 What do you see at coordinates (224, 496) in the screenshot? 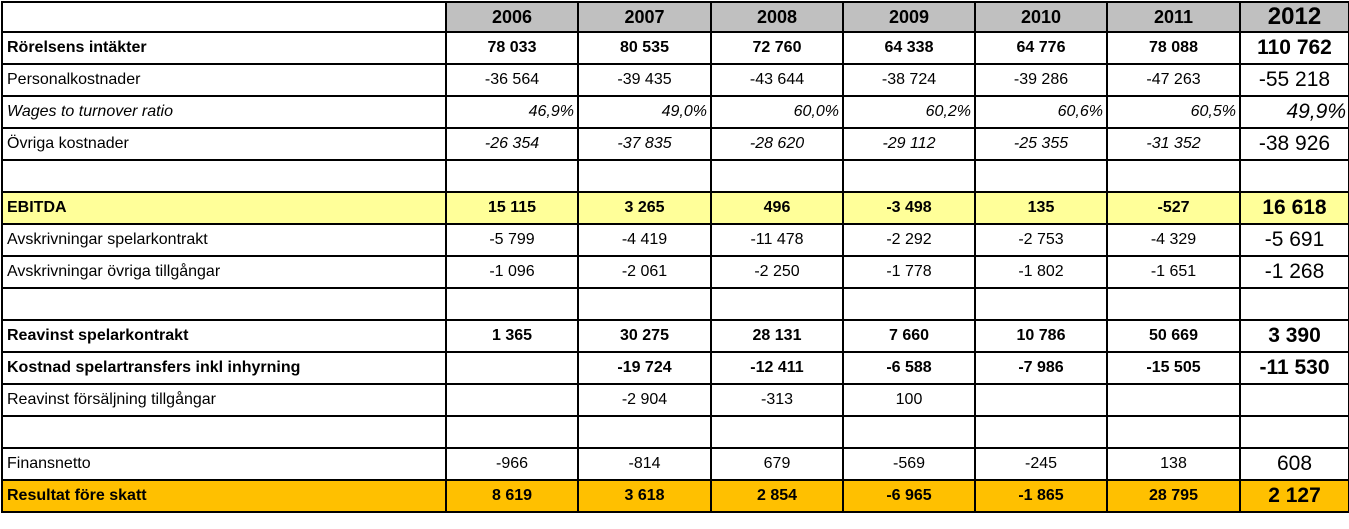
I see `row-label: Resultat före skatt` at bounding box center [224, 496].